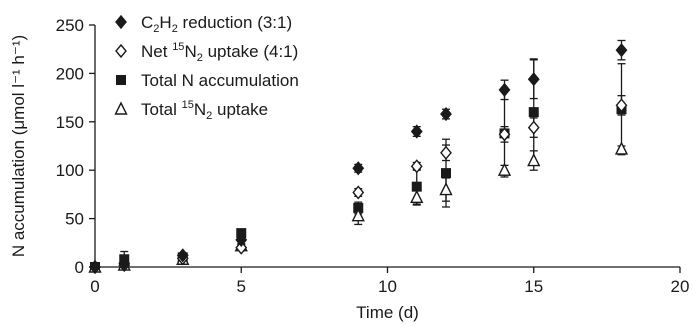 Image resolution: width=693 pixels, height=326 pixels. I want to click on legend-label-totaln: Total N accumulation, so click(220, 80).